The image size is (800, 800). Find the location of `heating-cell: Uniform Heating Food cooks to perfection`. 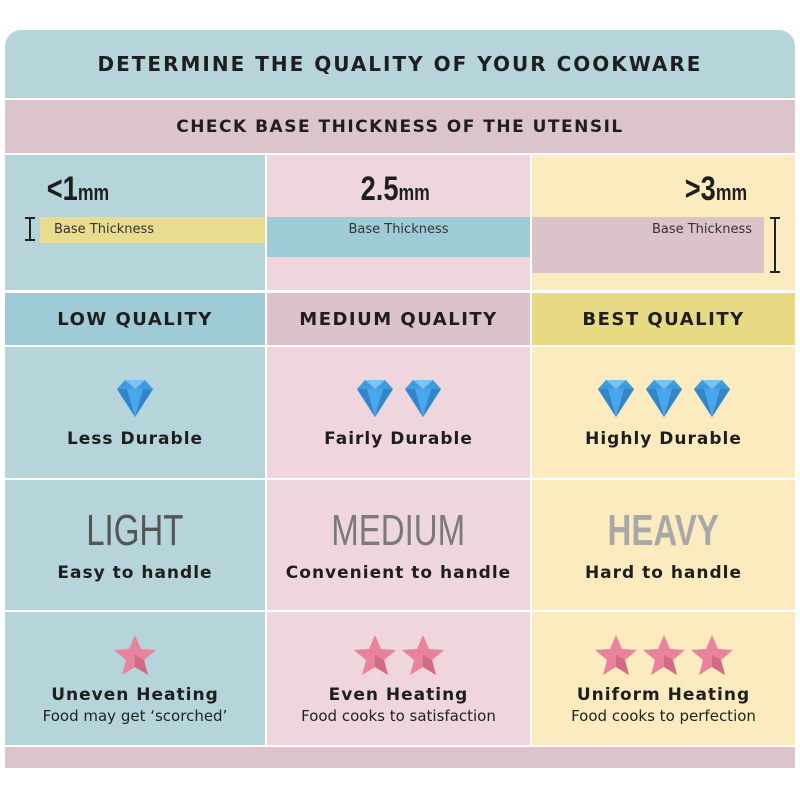

heating-cell: Uniform Heating Food cooks to perfection is located at coordinates (663, 678).